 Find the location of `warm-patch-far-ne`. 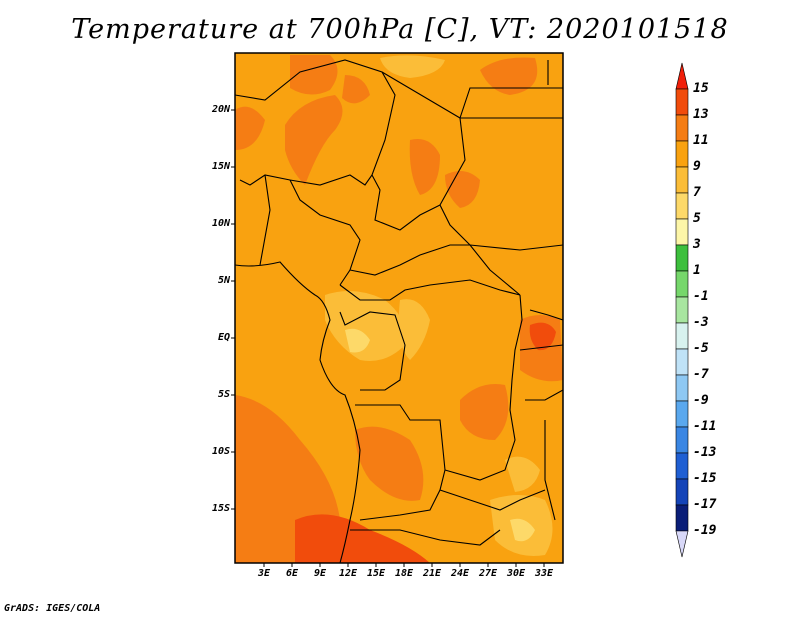

warm-patch-far-ne is located at coordinates (509, 76).